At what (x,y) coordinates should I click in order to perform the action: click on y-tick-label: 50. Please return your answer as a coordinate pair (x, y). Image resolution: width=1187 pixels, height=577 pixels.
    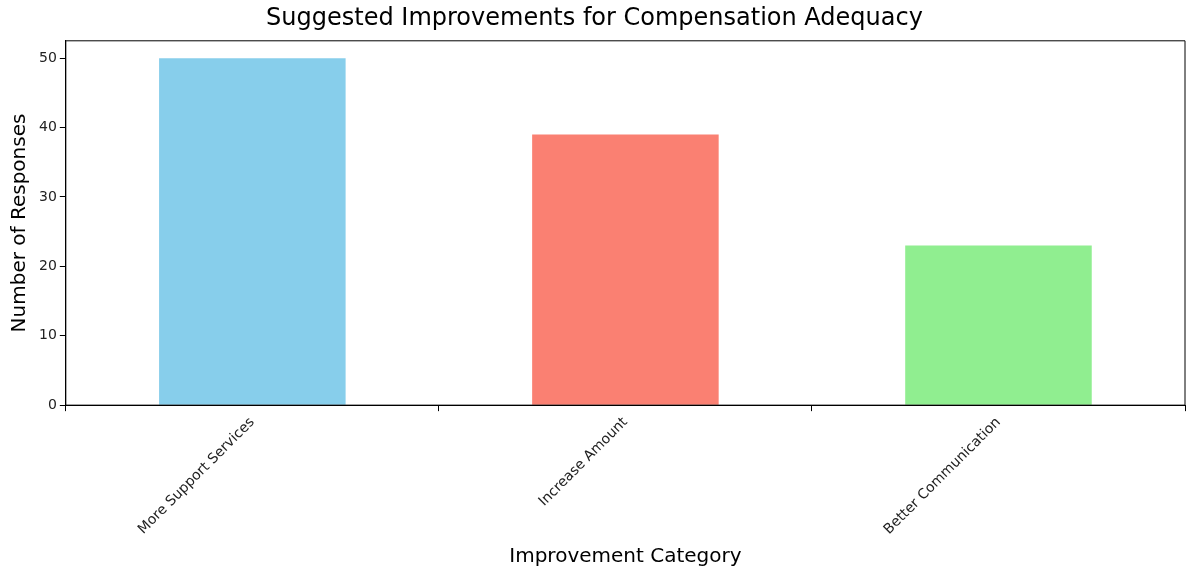
    Looking at the image, I should click on (47, 56).